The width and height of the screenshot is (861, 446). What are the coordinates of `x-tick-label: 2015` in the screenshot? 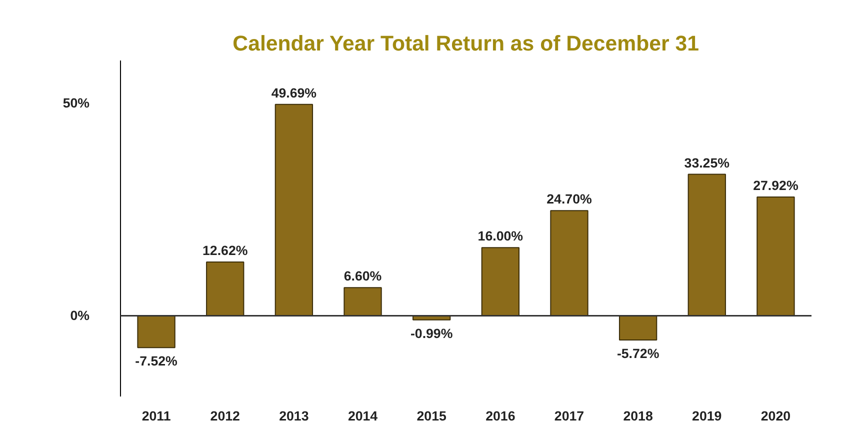 It's located at (431, 416).